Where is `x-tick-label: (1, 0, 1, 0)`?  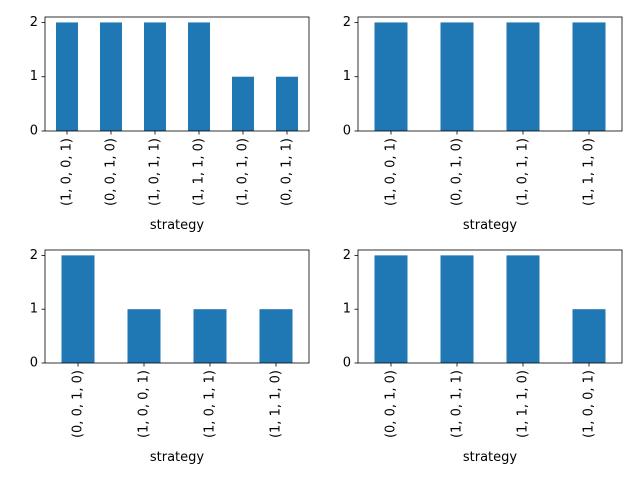
x-tick-label: (1, 0, 1, 0) is located at coordinates (243, 172).